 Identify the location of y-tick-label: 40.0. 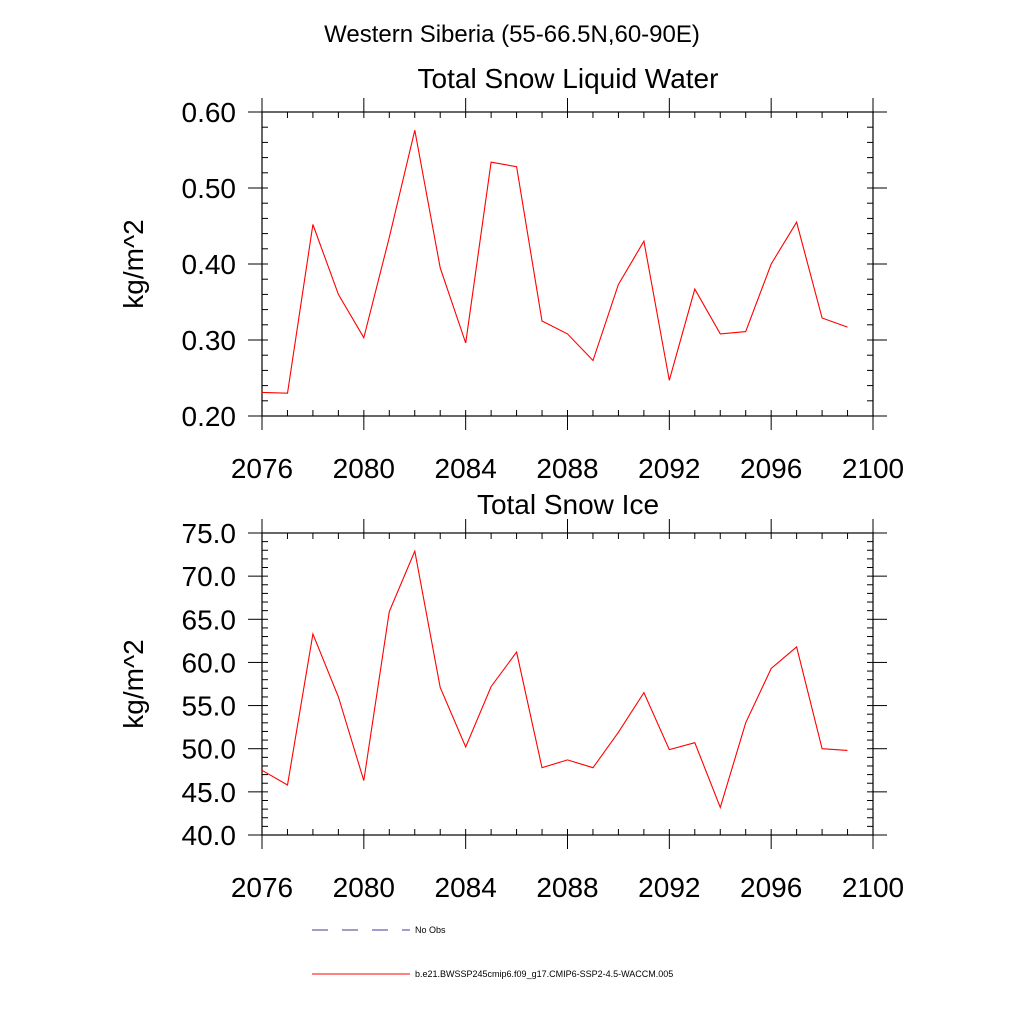
(209, 835).